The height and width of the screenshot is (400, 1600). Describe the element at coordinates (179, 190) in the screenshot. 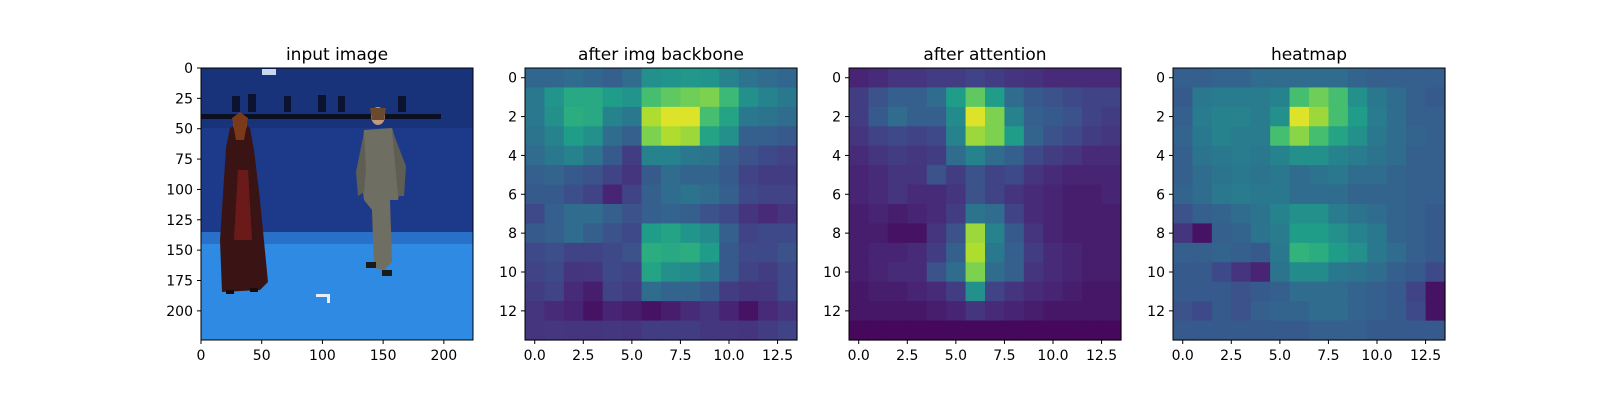

I see `y-tick-label: 100` at that location.